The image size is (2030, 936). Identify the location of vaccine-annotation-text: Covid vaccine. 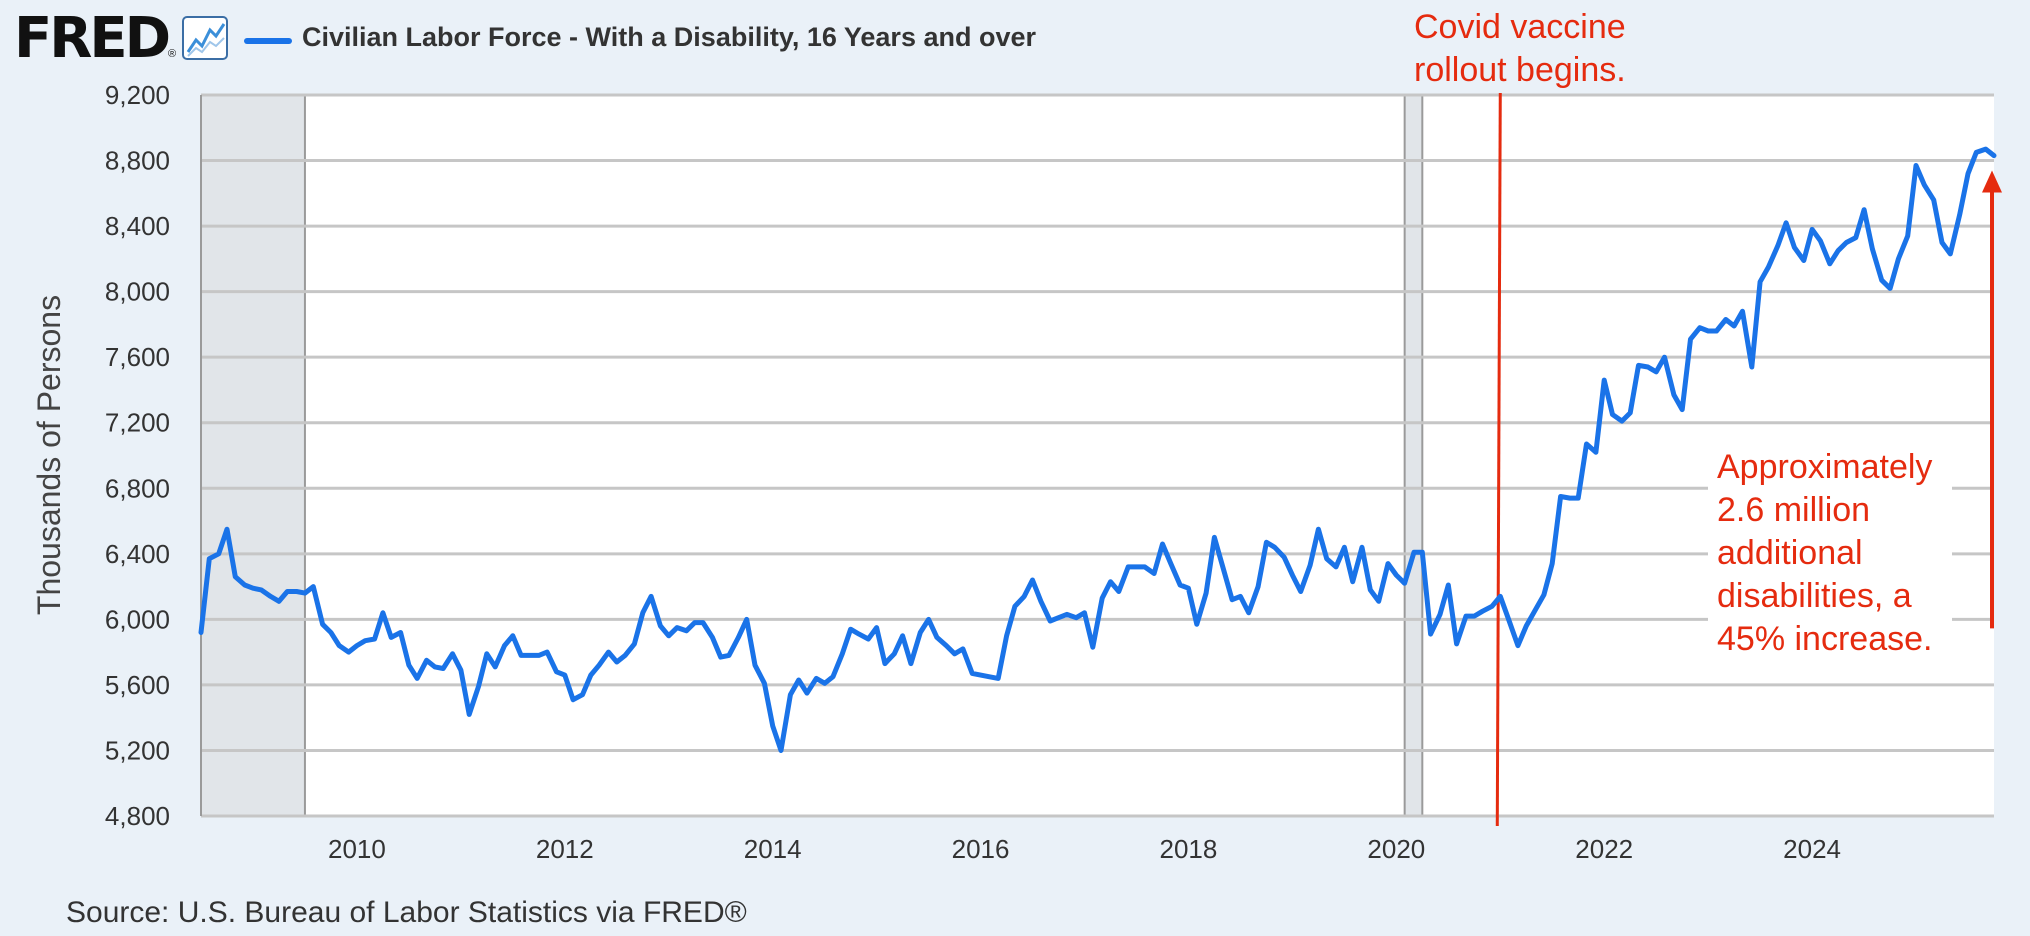
(1520, 27).